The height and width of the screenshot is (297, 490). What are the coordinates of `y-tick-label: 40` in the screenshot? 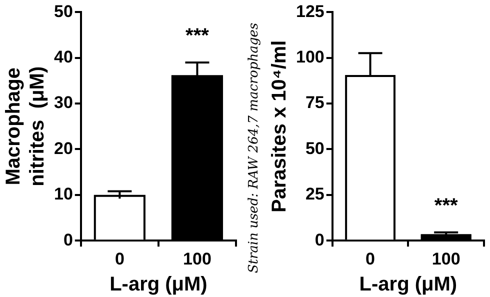 It's located at (63, 57).